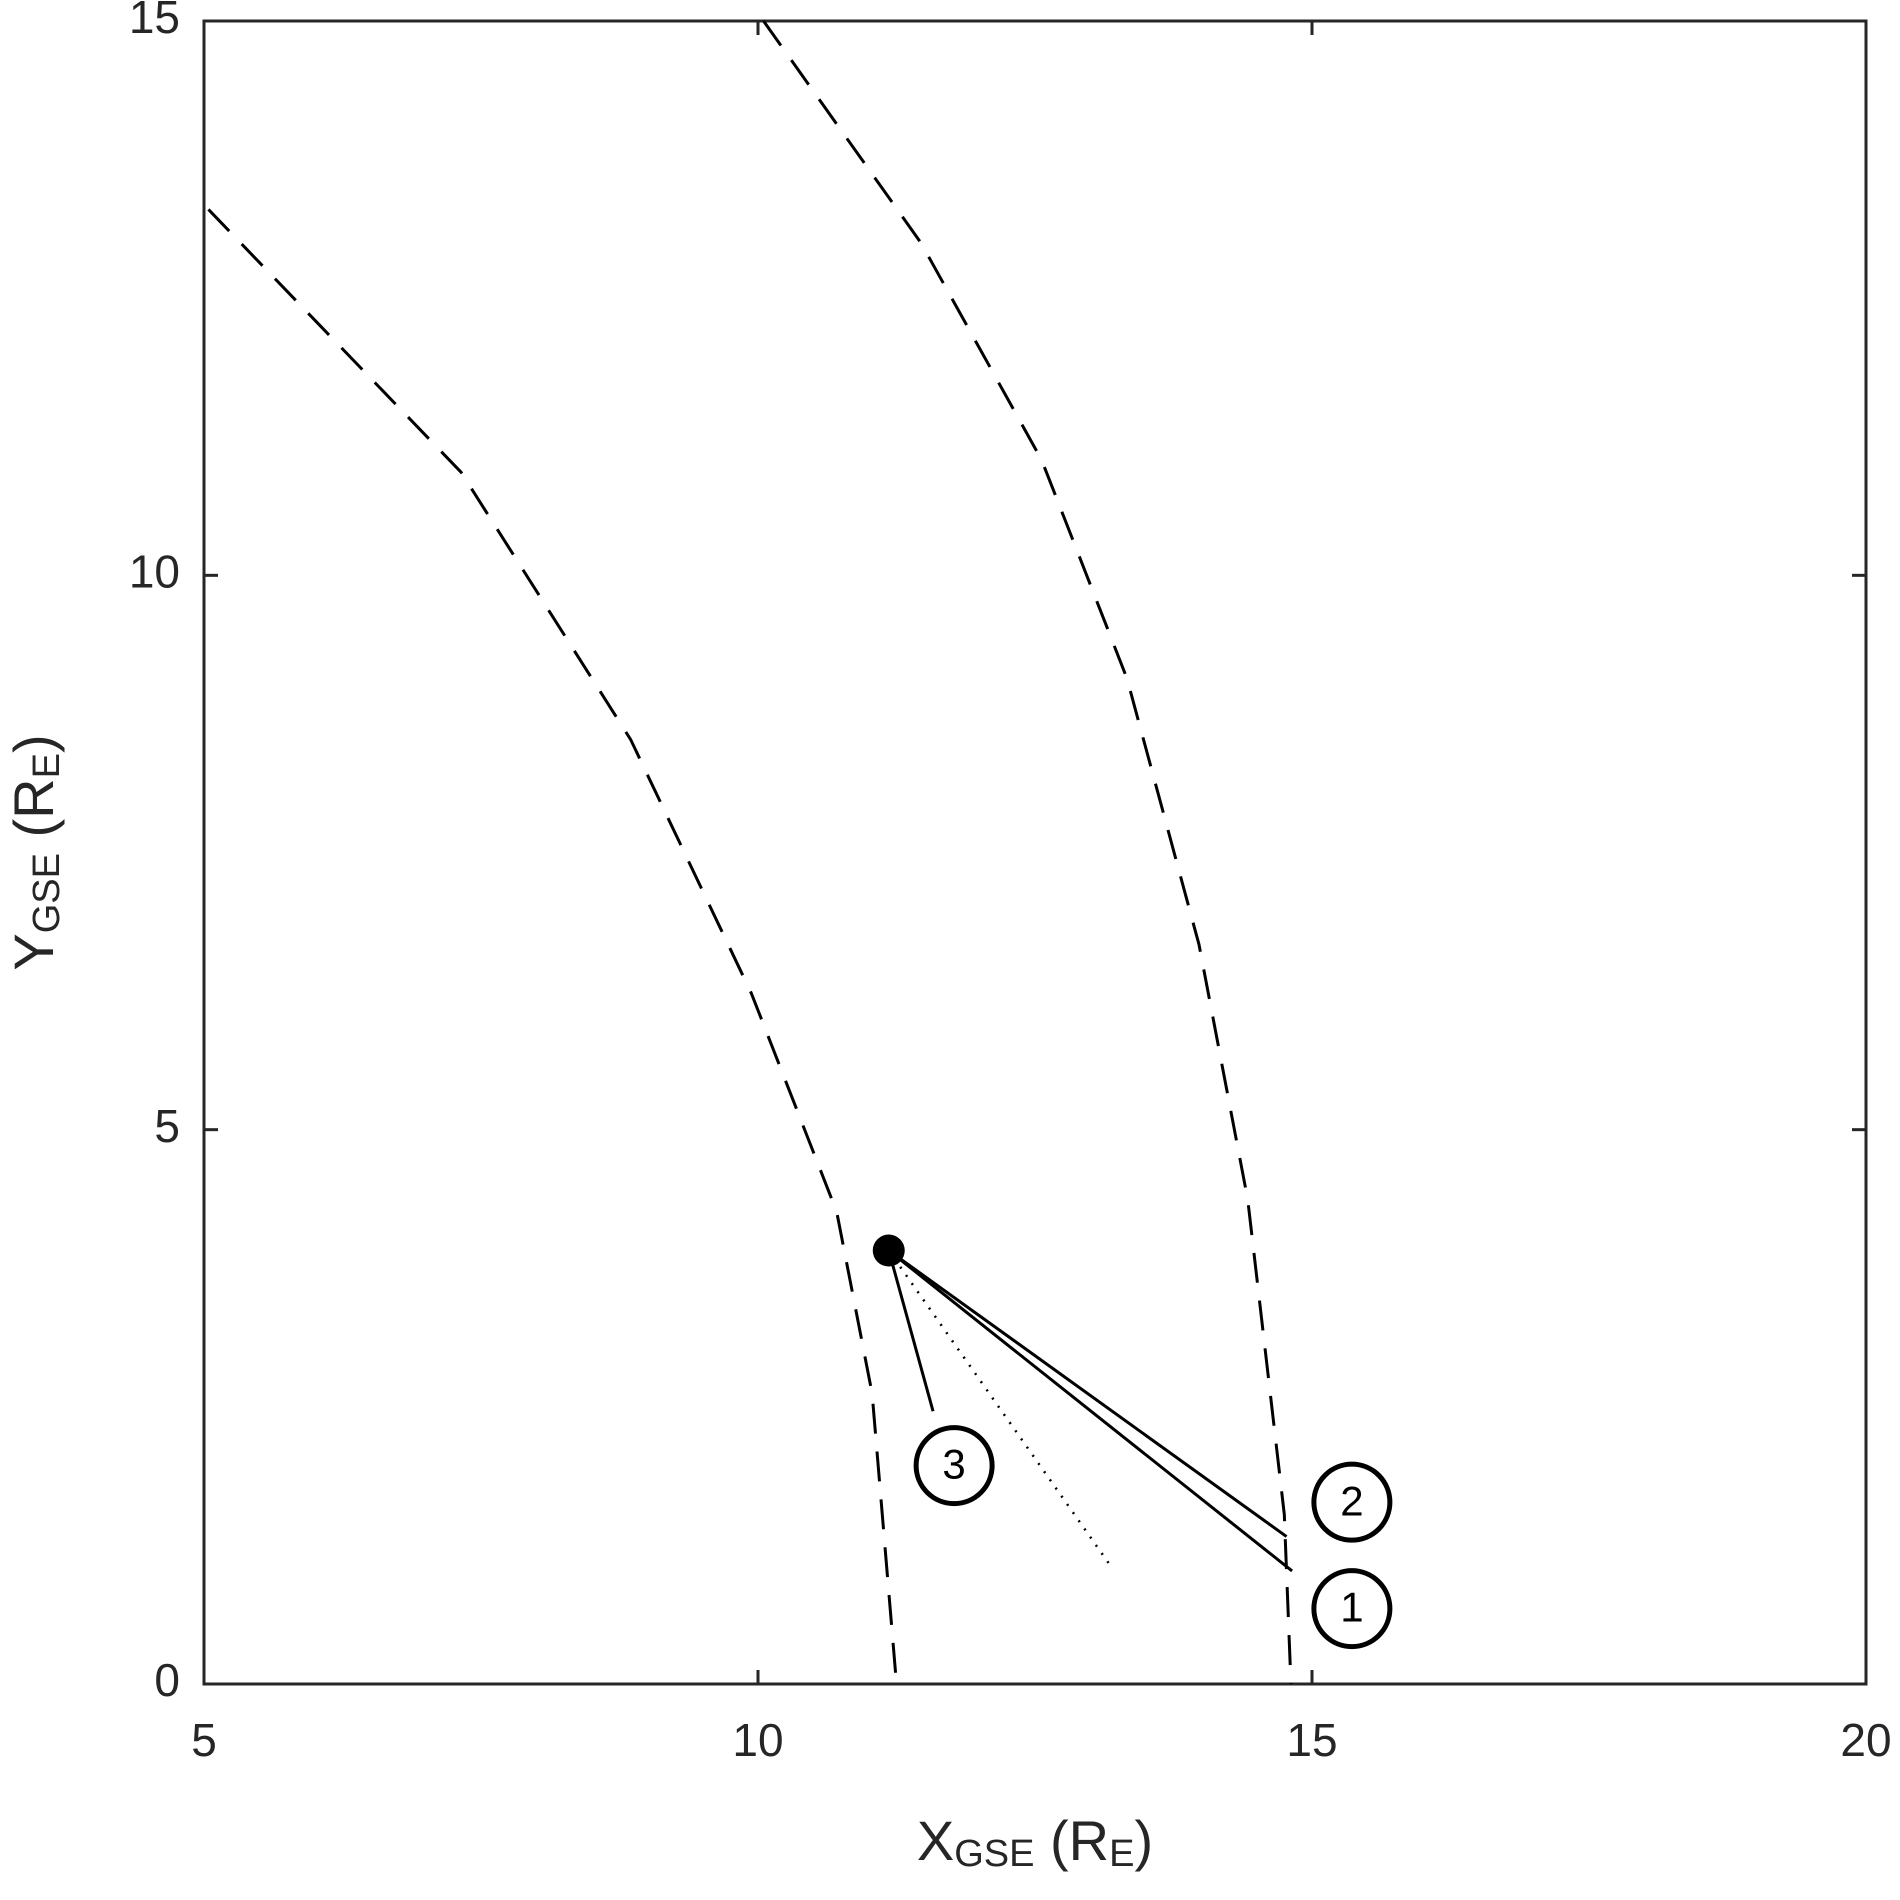  What do you see at coordinates (33, 951) in the screenshot?
I see `label-part: Y` at bounding box center [33, 951].